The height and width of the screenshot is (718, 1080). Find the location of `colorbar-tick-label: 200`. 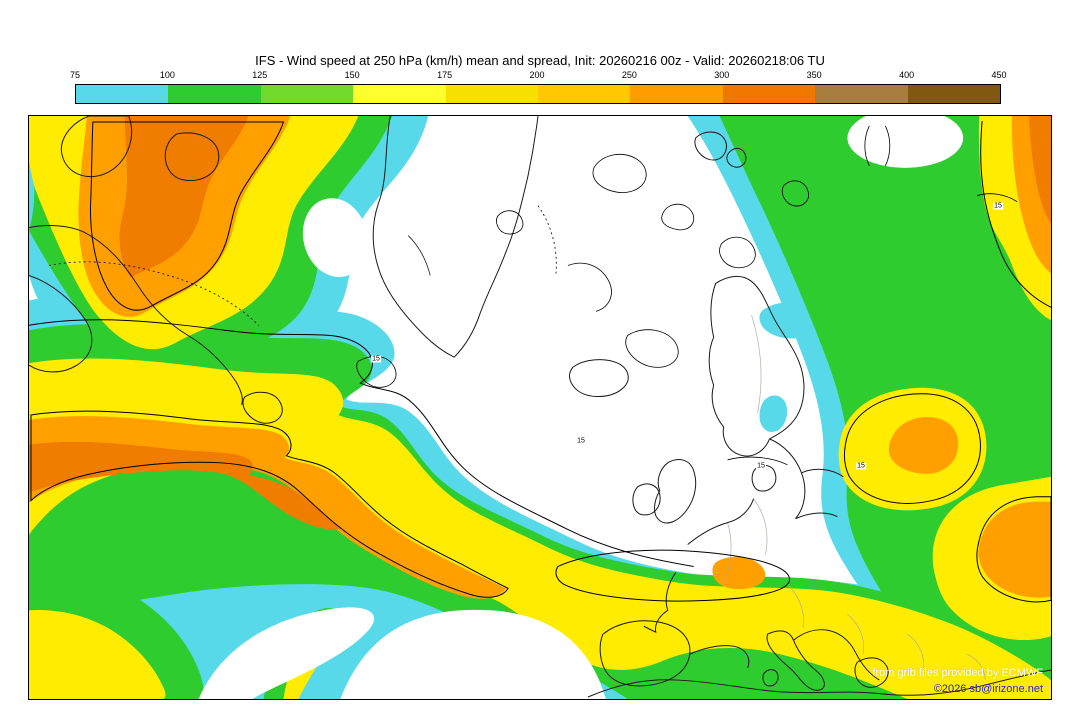

colorbar-tick-label: 200 is located at coordinates (537, 75).